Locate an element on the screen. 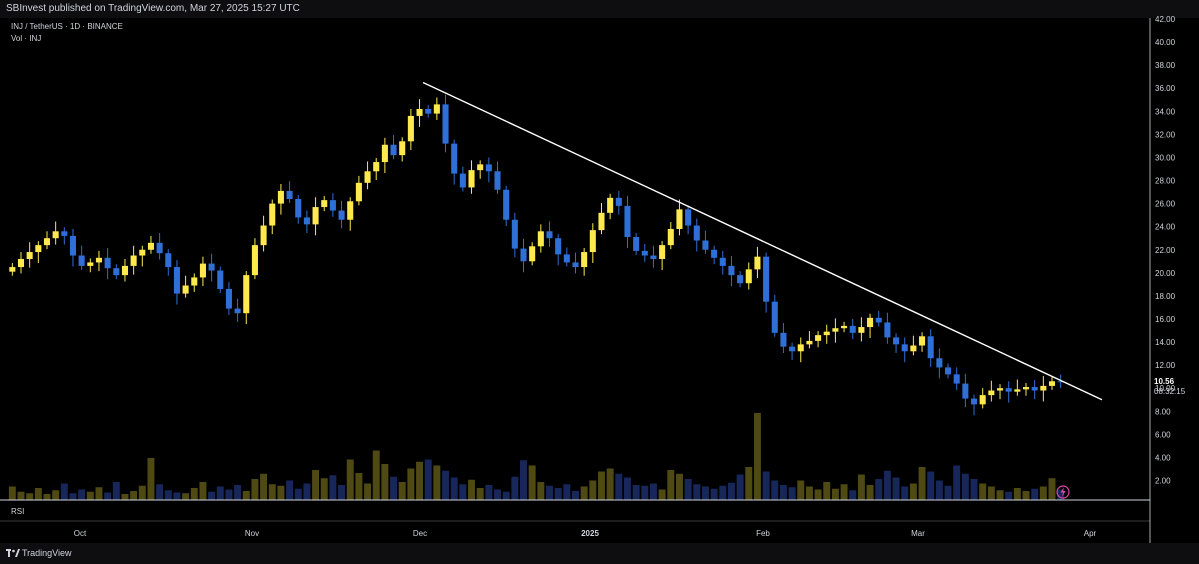  price-tick-label: 28.00 is located at coordinates (1165, 181).